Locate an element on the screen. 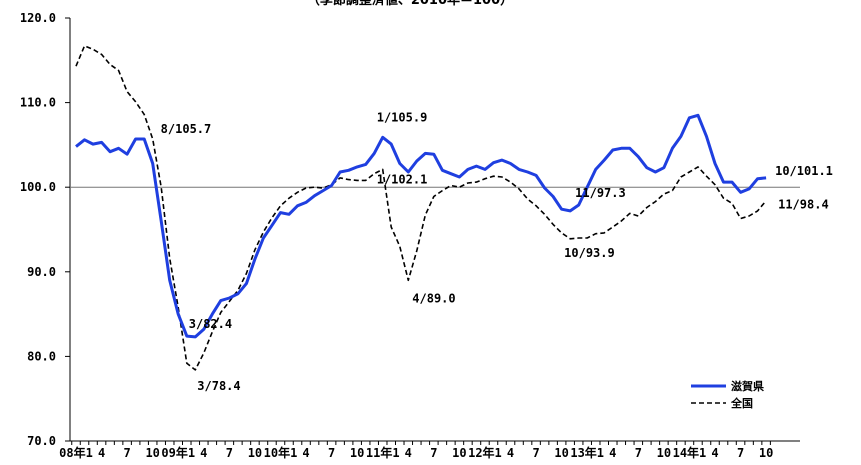 The width and height of the screenshot is (861, 465). data-label: 10/101.1 is located at coordinates (804, 171).